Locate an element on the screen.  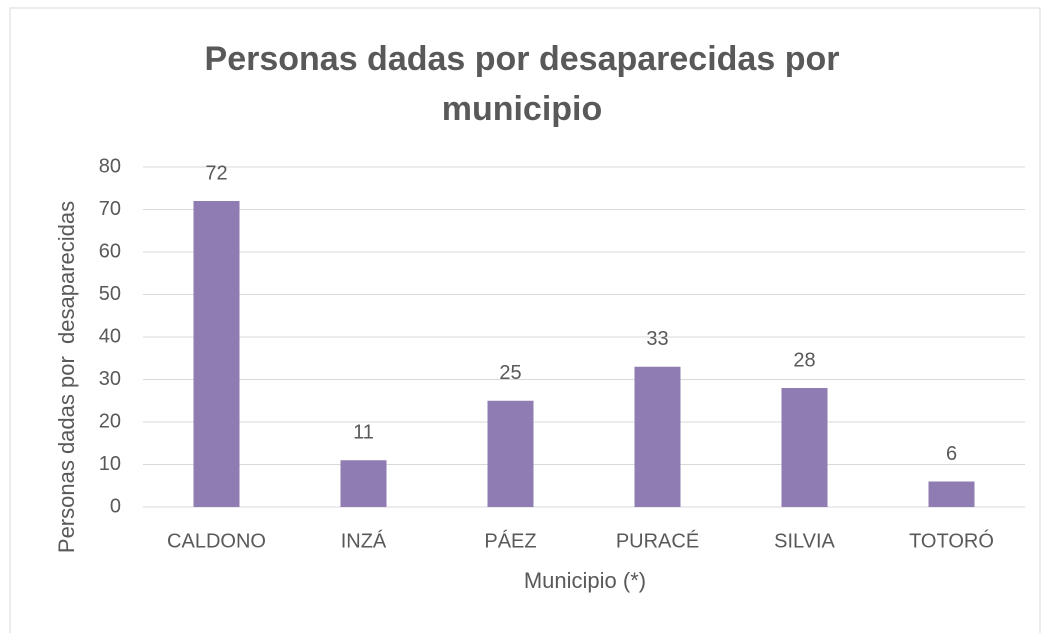
y-tick-label: 70 is located at coordinates (110, 209).